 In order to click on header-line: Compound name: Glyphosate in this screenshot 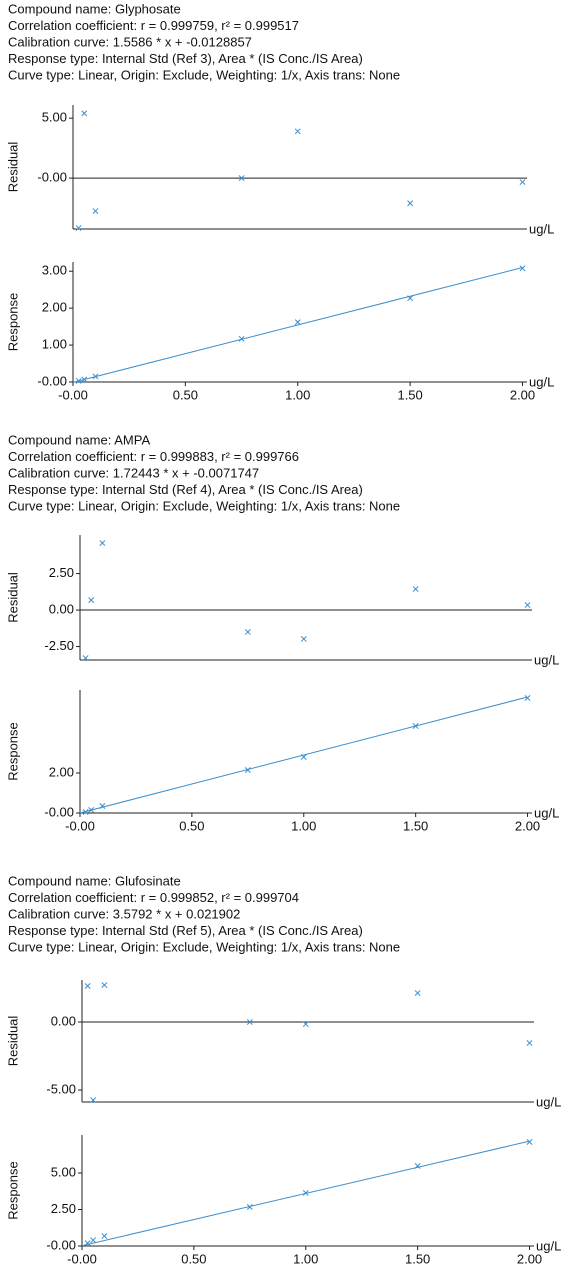, I will do `click(94, 8)`.